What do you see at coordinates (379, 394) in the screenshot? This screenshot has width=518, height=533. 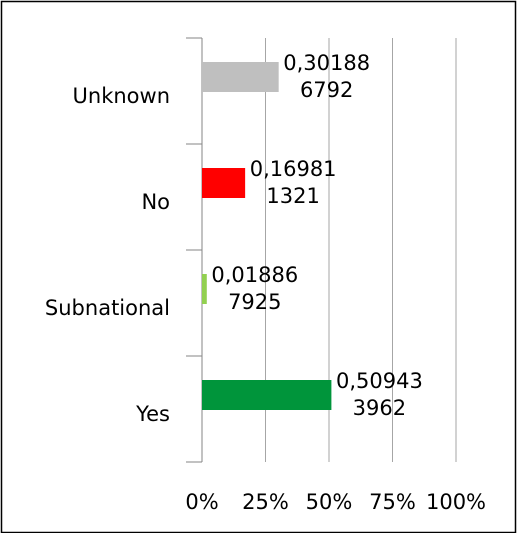 I see `data-label: 0,50943 3962` at bounding box center [379, 394].